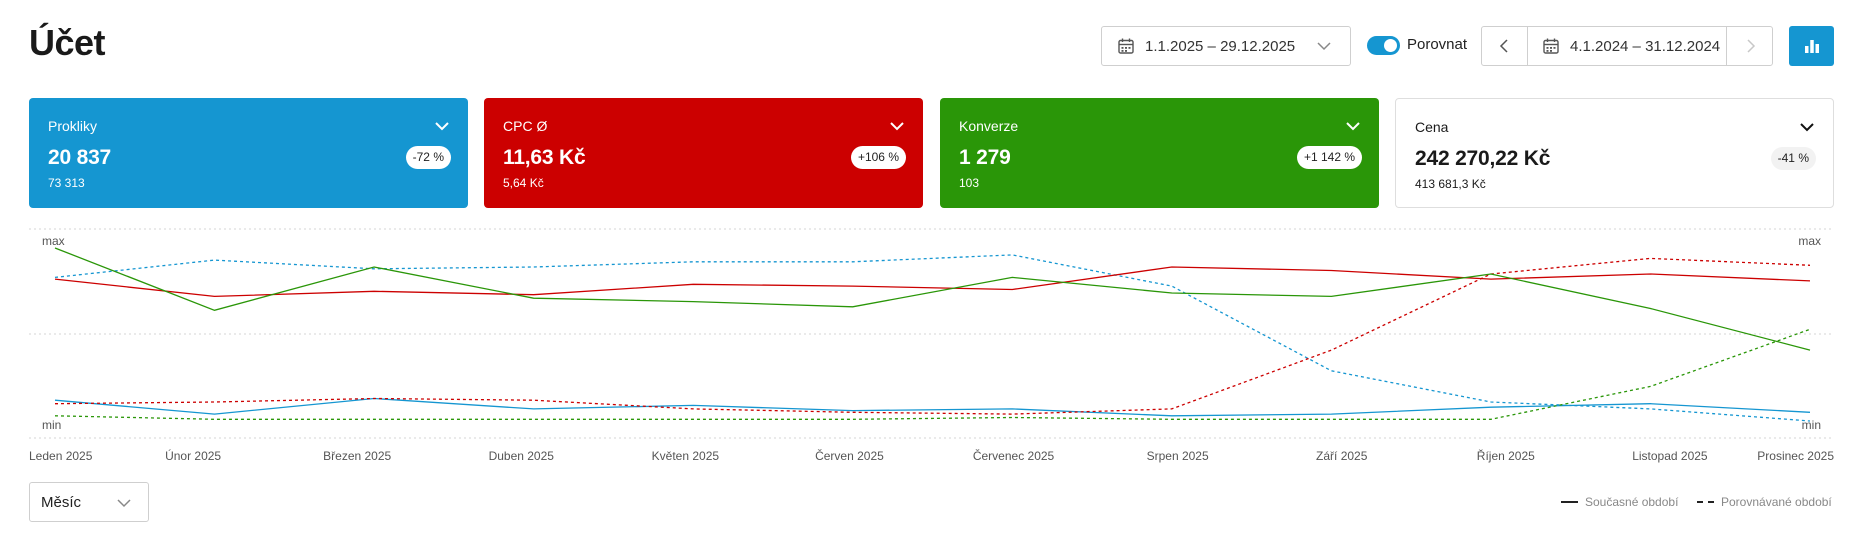 The image size is (1870, 553). What do you see at coordinates (53, 241) in the screenshot?
I see `y-axis-max-label-left: max` at bounding box center [53, 241].